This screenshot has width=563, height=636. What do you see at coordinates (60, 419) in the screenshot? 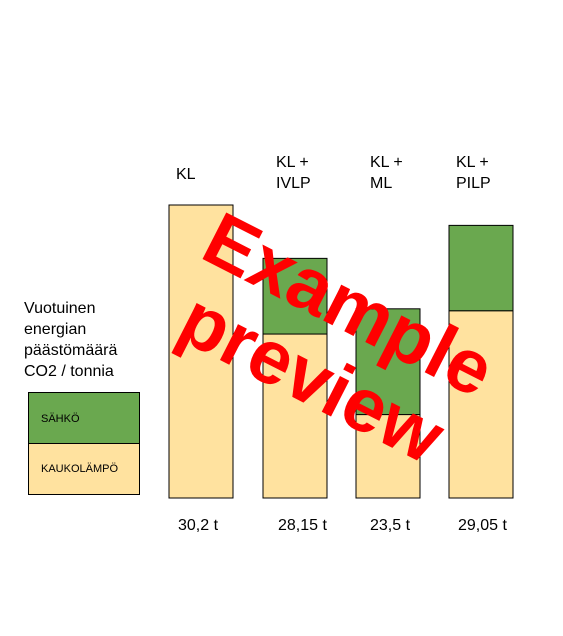
I see `legend-label-electricity: SÄHKÖ` at bounding box center [60, 419].